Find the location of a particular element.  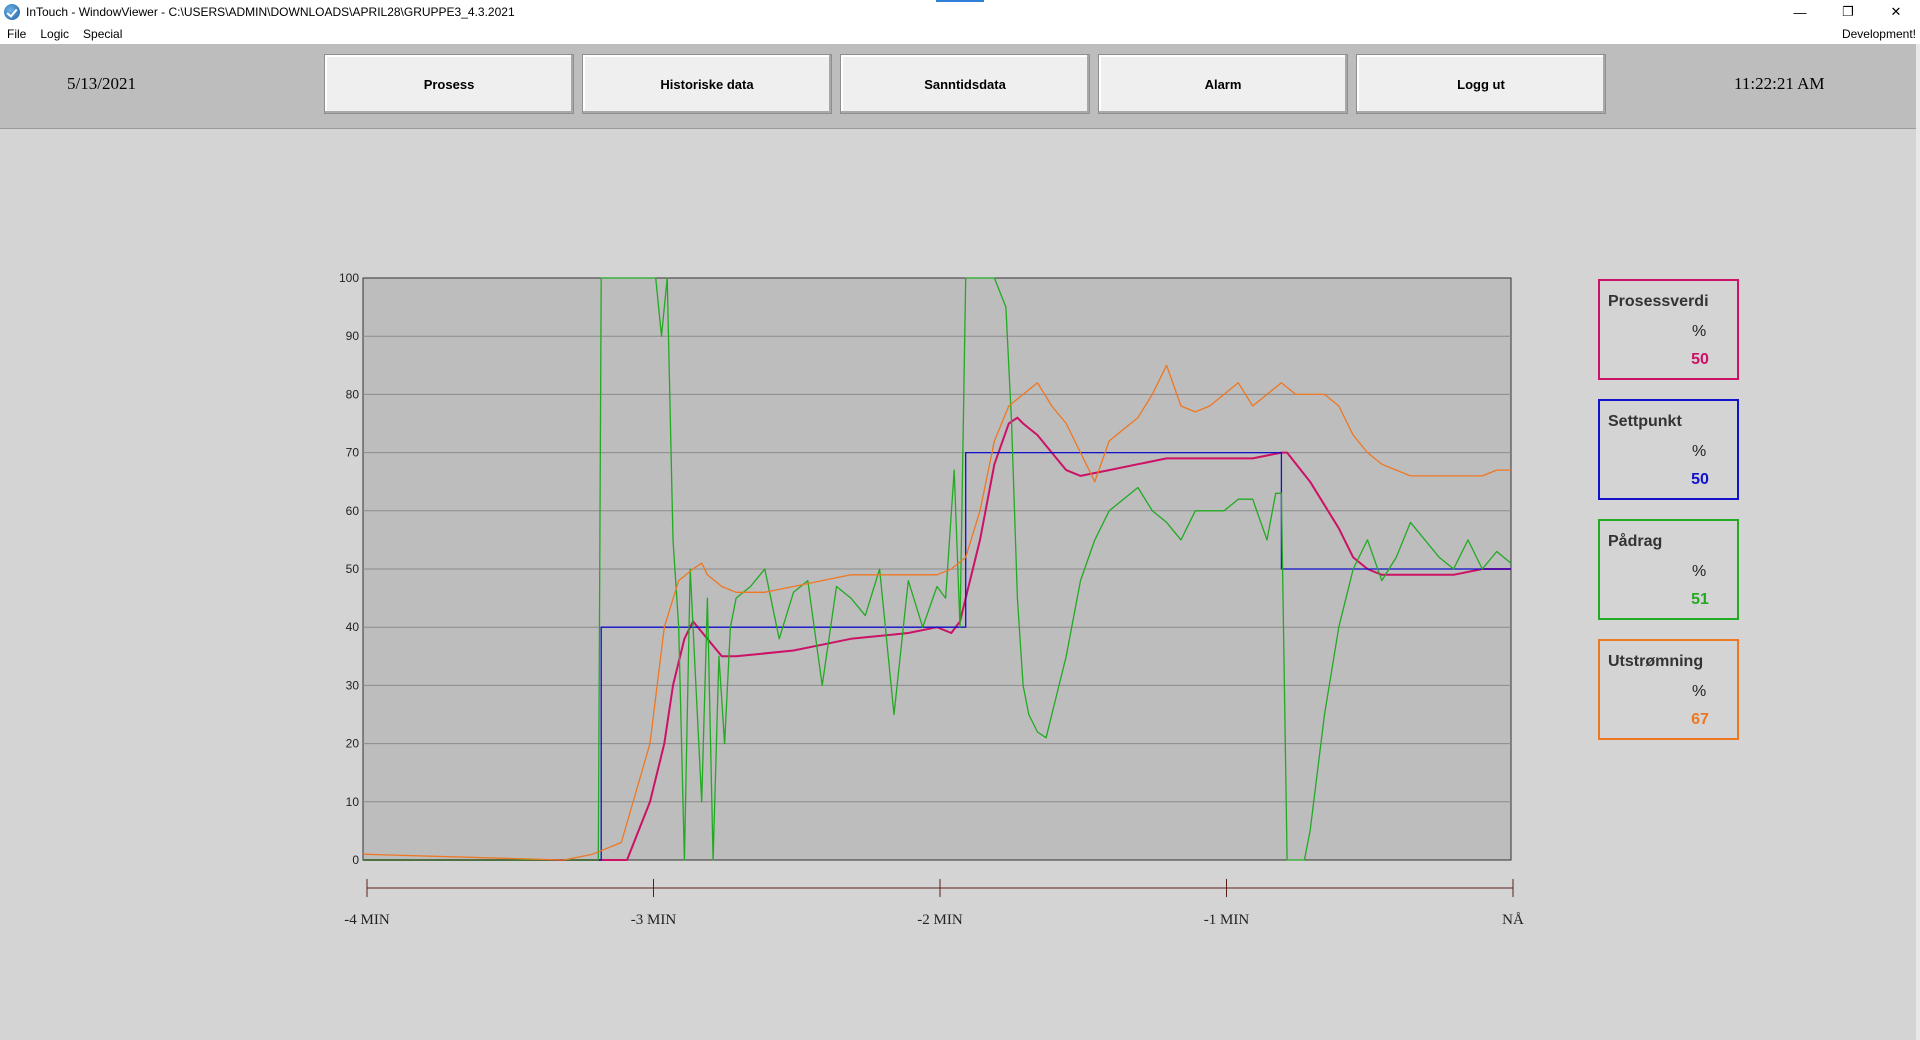

alarm-button: Alarm is located at coordinates (1223, 84).